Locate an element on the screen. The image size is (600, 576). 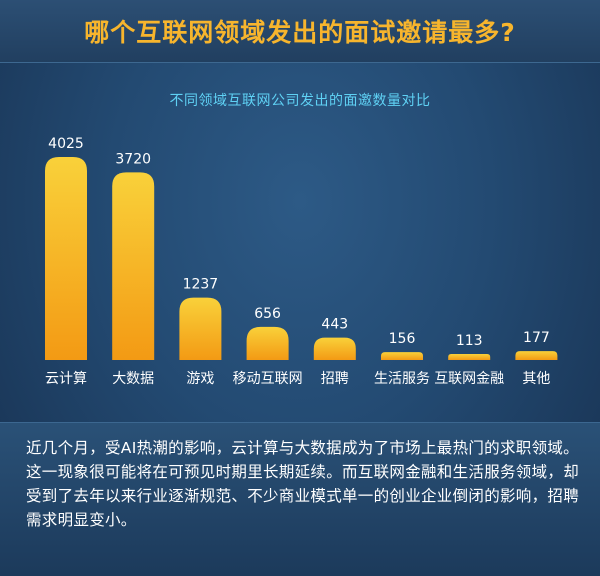
category-label-3: 移动互联网 is located at coordinates (268, 379).